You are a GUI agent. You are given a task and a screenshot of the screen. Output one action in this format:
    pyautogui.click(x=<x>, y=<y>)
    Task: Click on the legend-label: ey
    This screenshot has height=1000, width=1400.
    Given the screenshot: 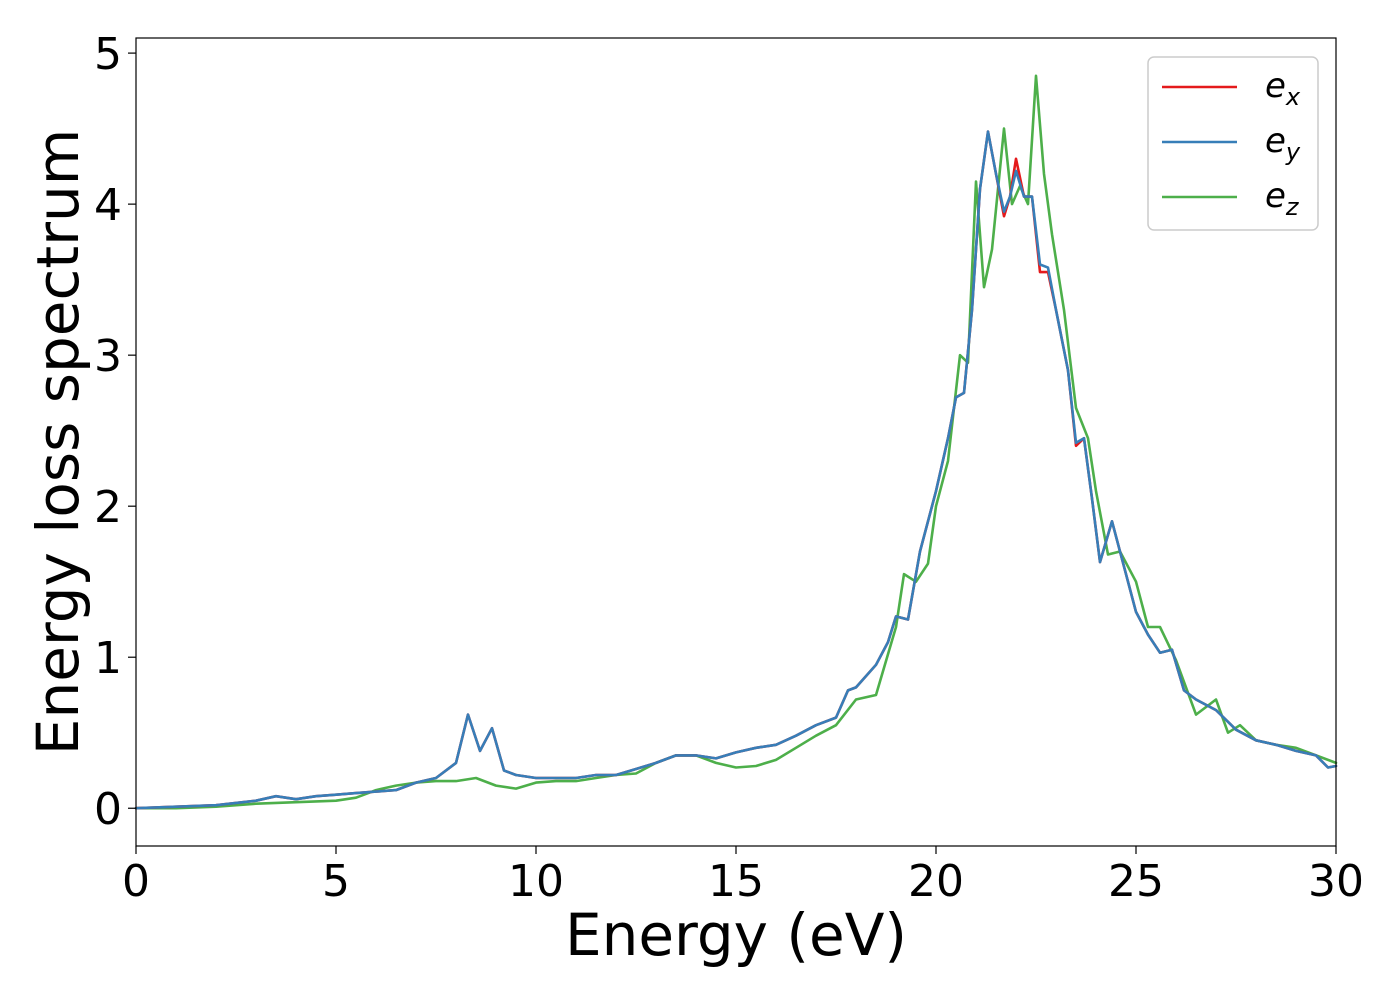 What is the action you would take?
    pyautogui.click(x=1283, y=143)
    